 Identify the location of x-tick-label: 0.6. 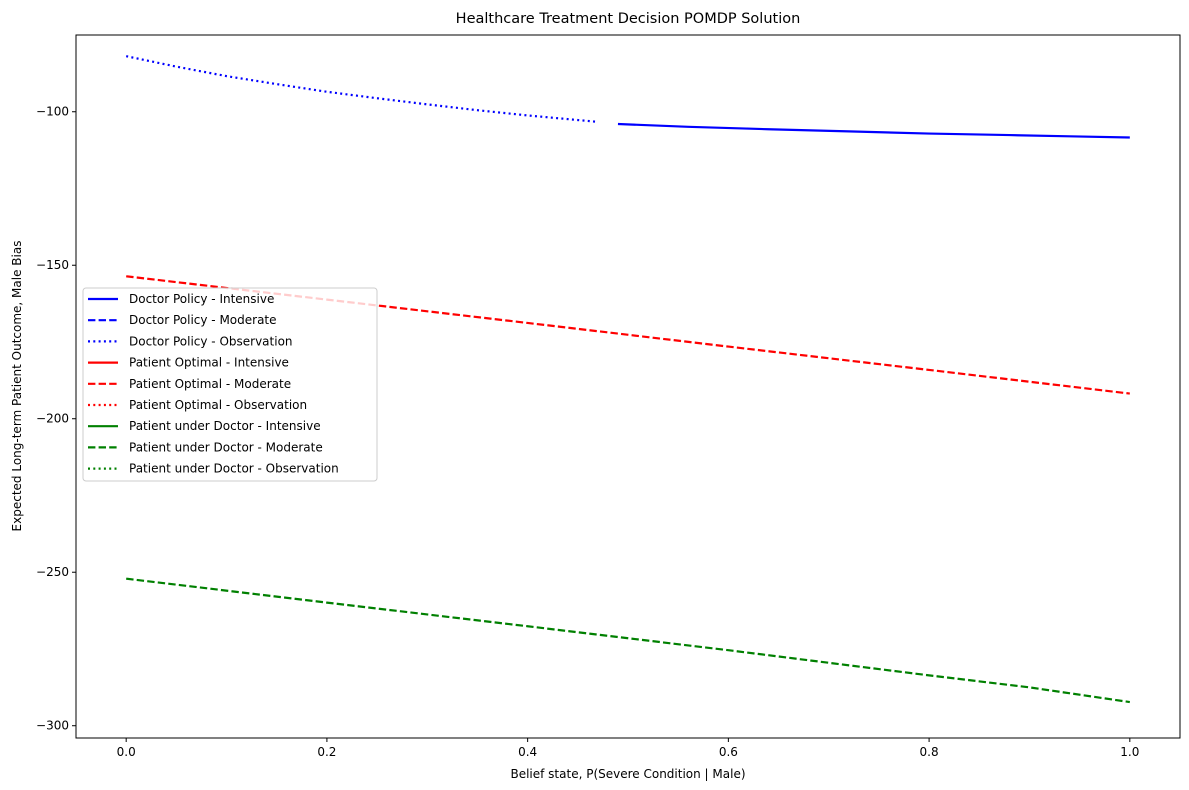
(728, 752).